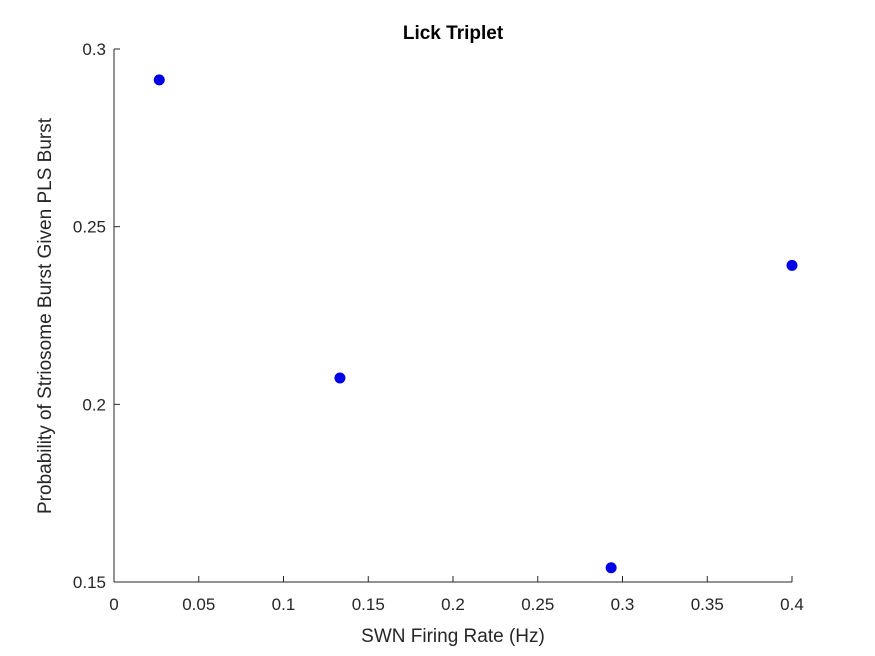 Image resolution: width=875 pixels, height=656 pixels. I want to click on y-tick-label: 0.3, so click(94, 49).